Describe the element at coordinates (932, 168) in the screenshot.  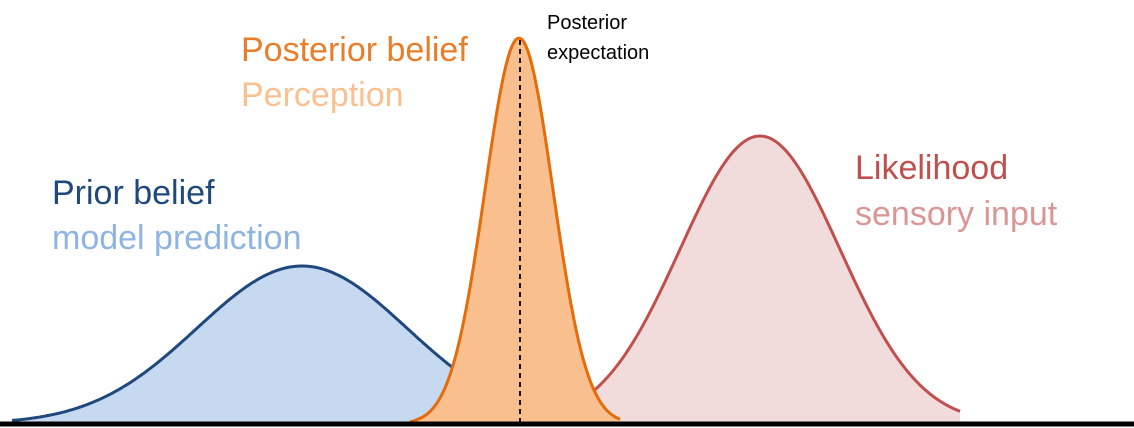
I see `likelihood-title: Likelihood` at that location.